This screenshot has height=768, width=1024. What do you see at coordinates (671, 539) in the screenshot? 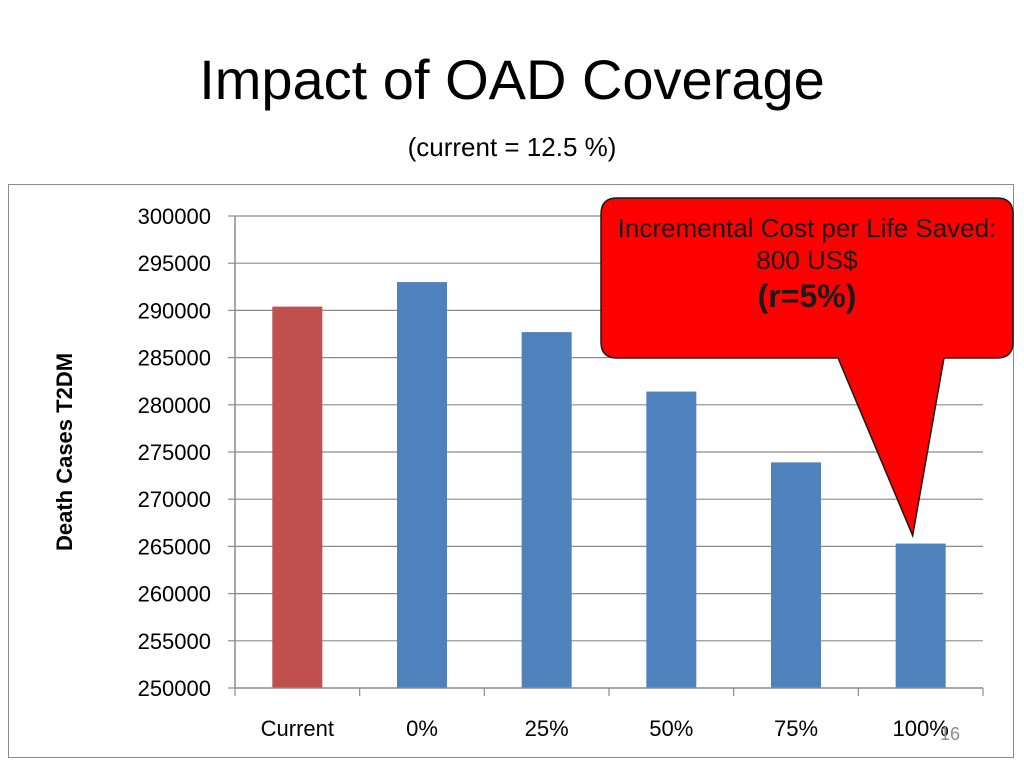
I see `bar-50%` at bounding box center [671, 539].